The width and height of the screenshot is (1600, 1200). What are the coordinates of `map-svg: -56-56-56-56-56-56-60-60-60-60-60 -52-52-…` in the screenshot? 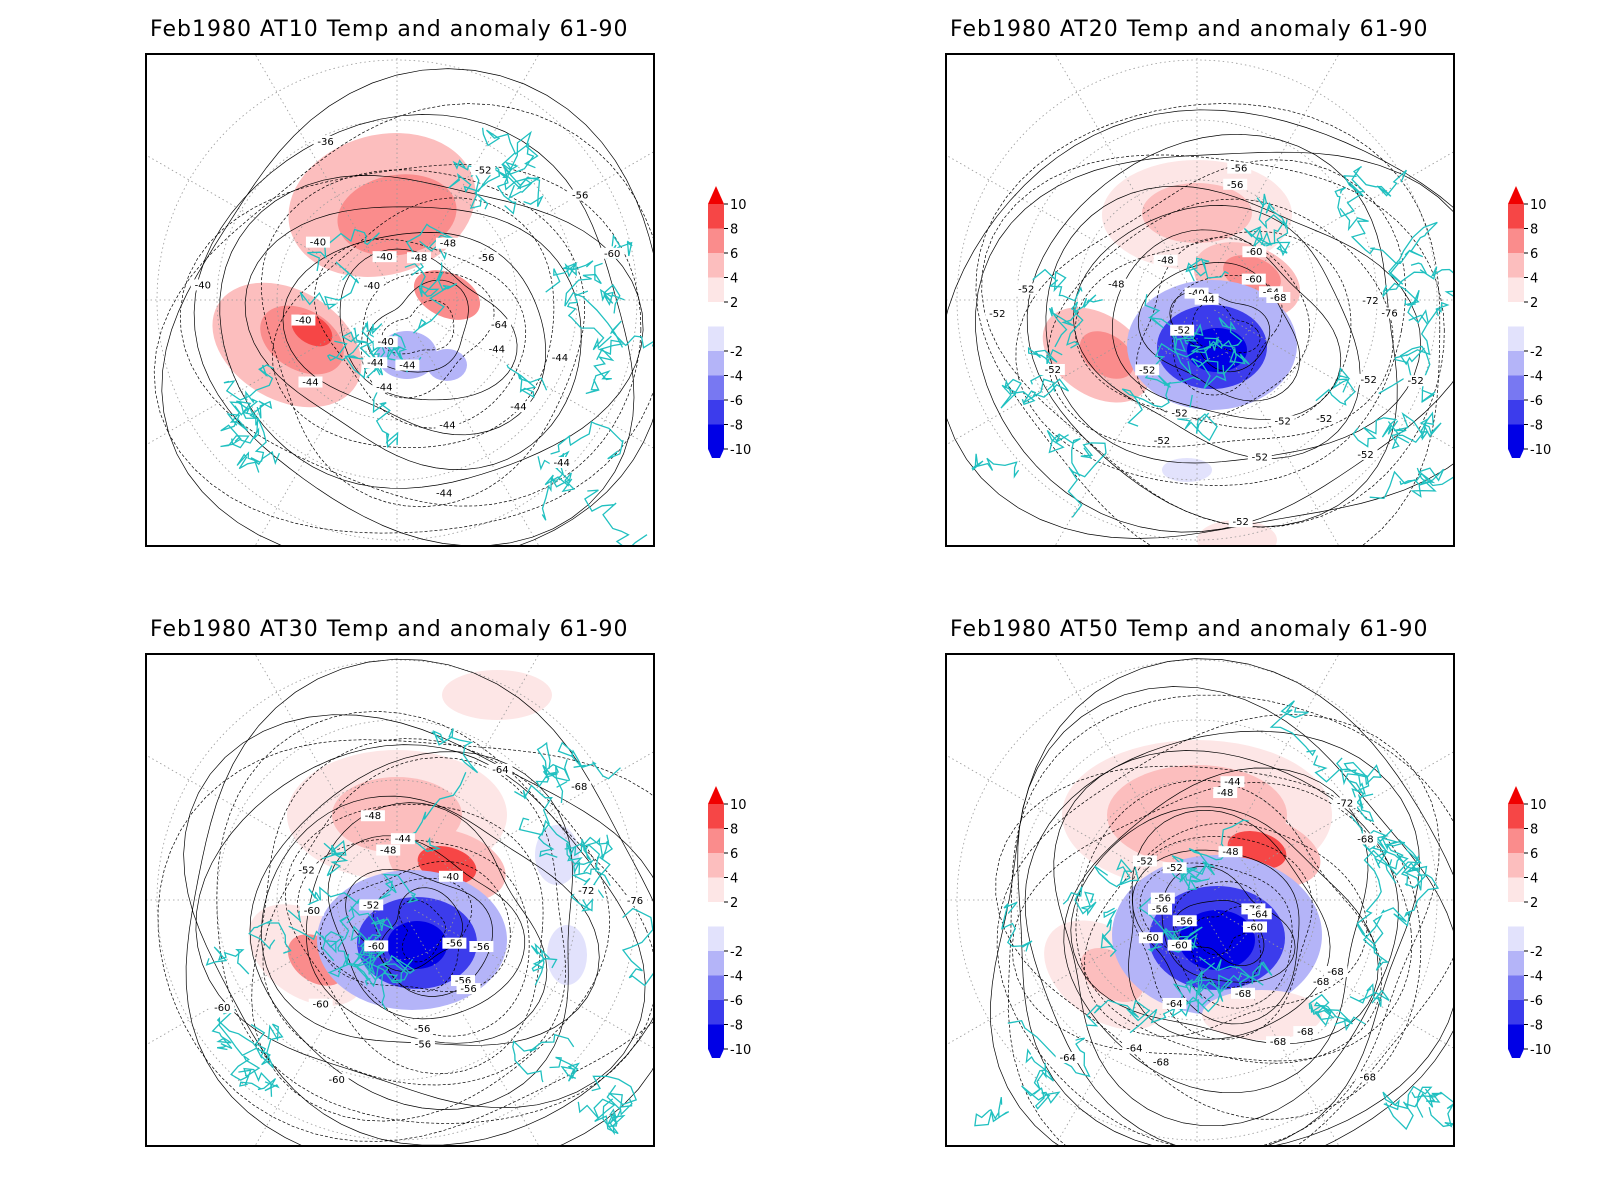 It's located at (400, 900).